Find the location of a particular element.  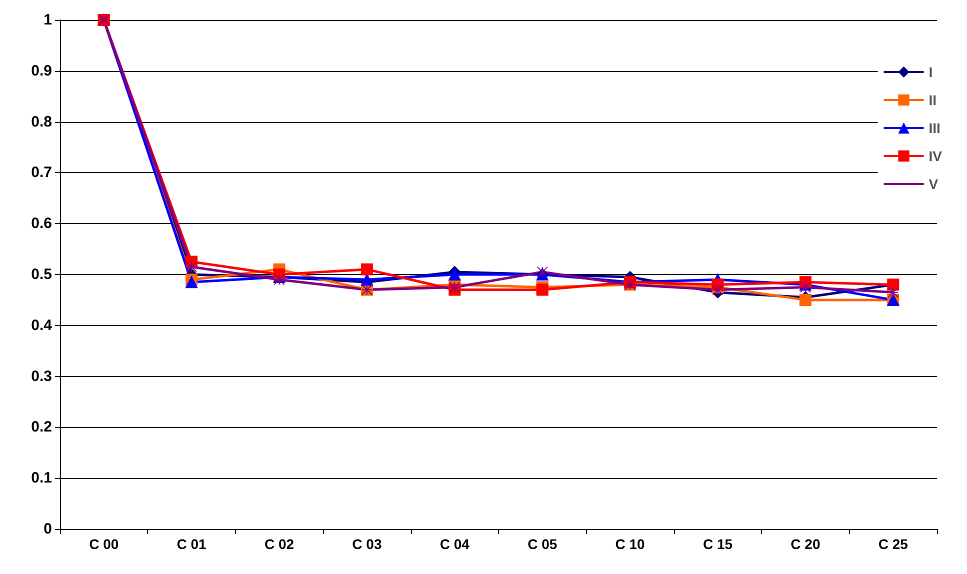

y-tick-label: 0.1 is located at coordinates (41, 478).